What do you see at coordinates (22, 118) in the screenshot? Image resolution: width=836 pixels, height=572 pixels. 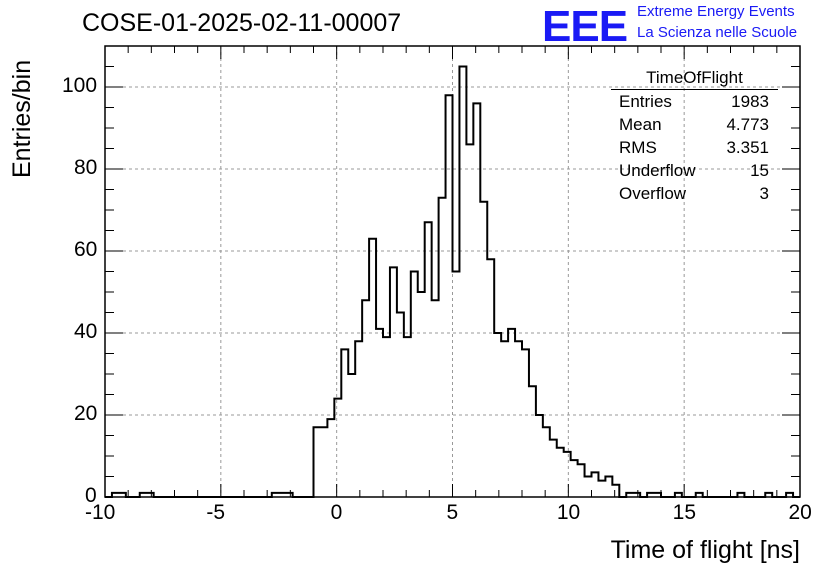 I see `y-axis-label: Entries/bin` at bounding box center [22, 118].